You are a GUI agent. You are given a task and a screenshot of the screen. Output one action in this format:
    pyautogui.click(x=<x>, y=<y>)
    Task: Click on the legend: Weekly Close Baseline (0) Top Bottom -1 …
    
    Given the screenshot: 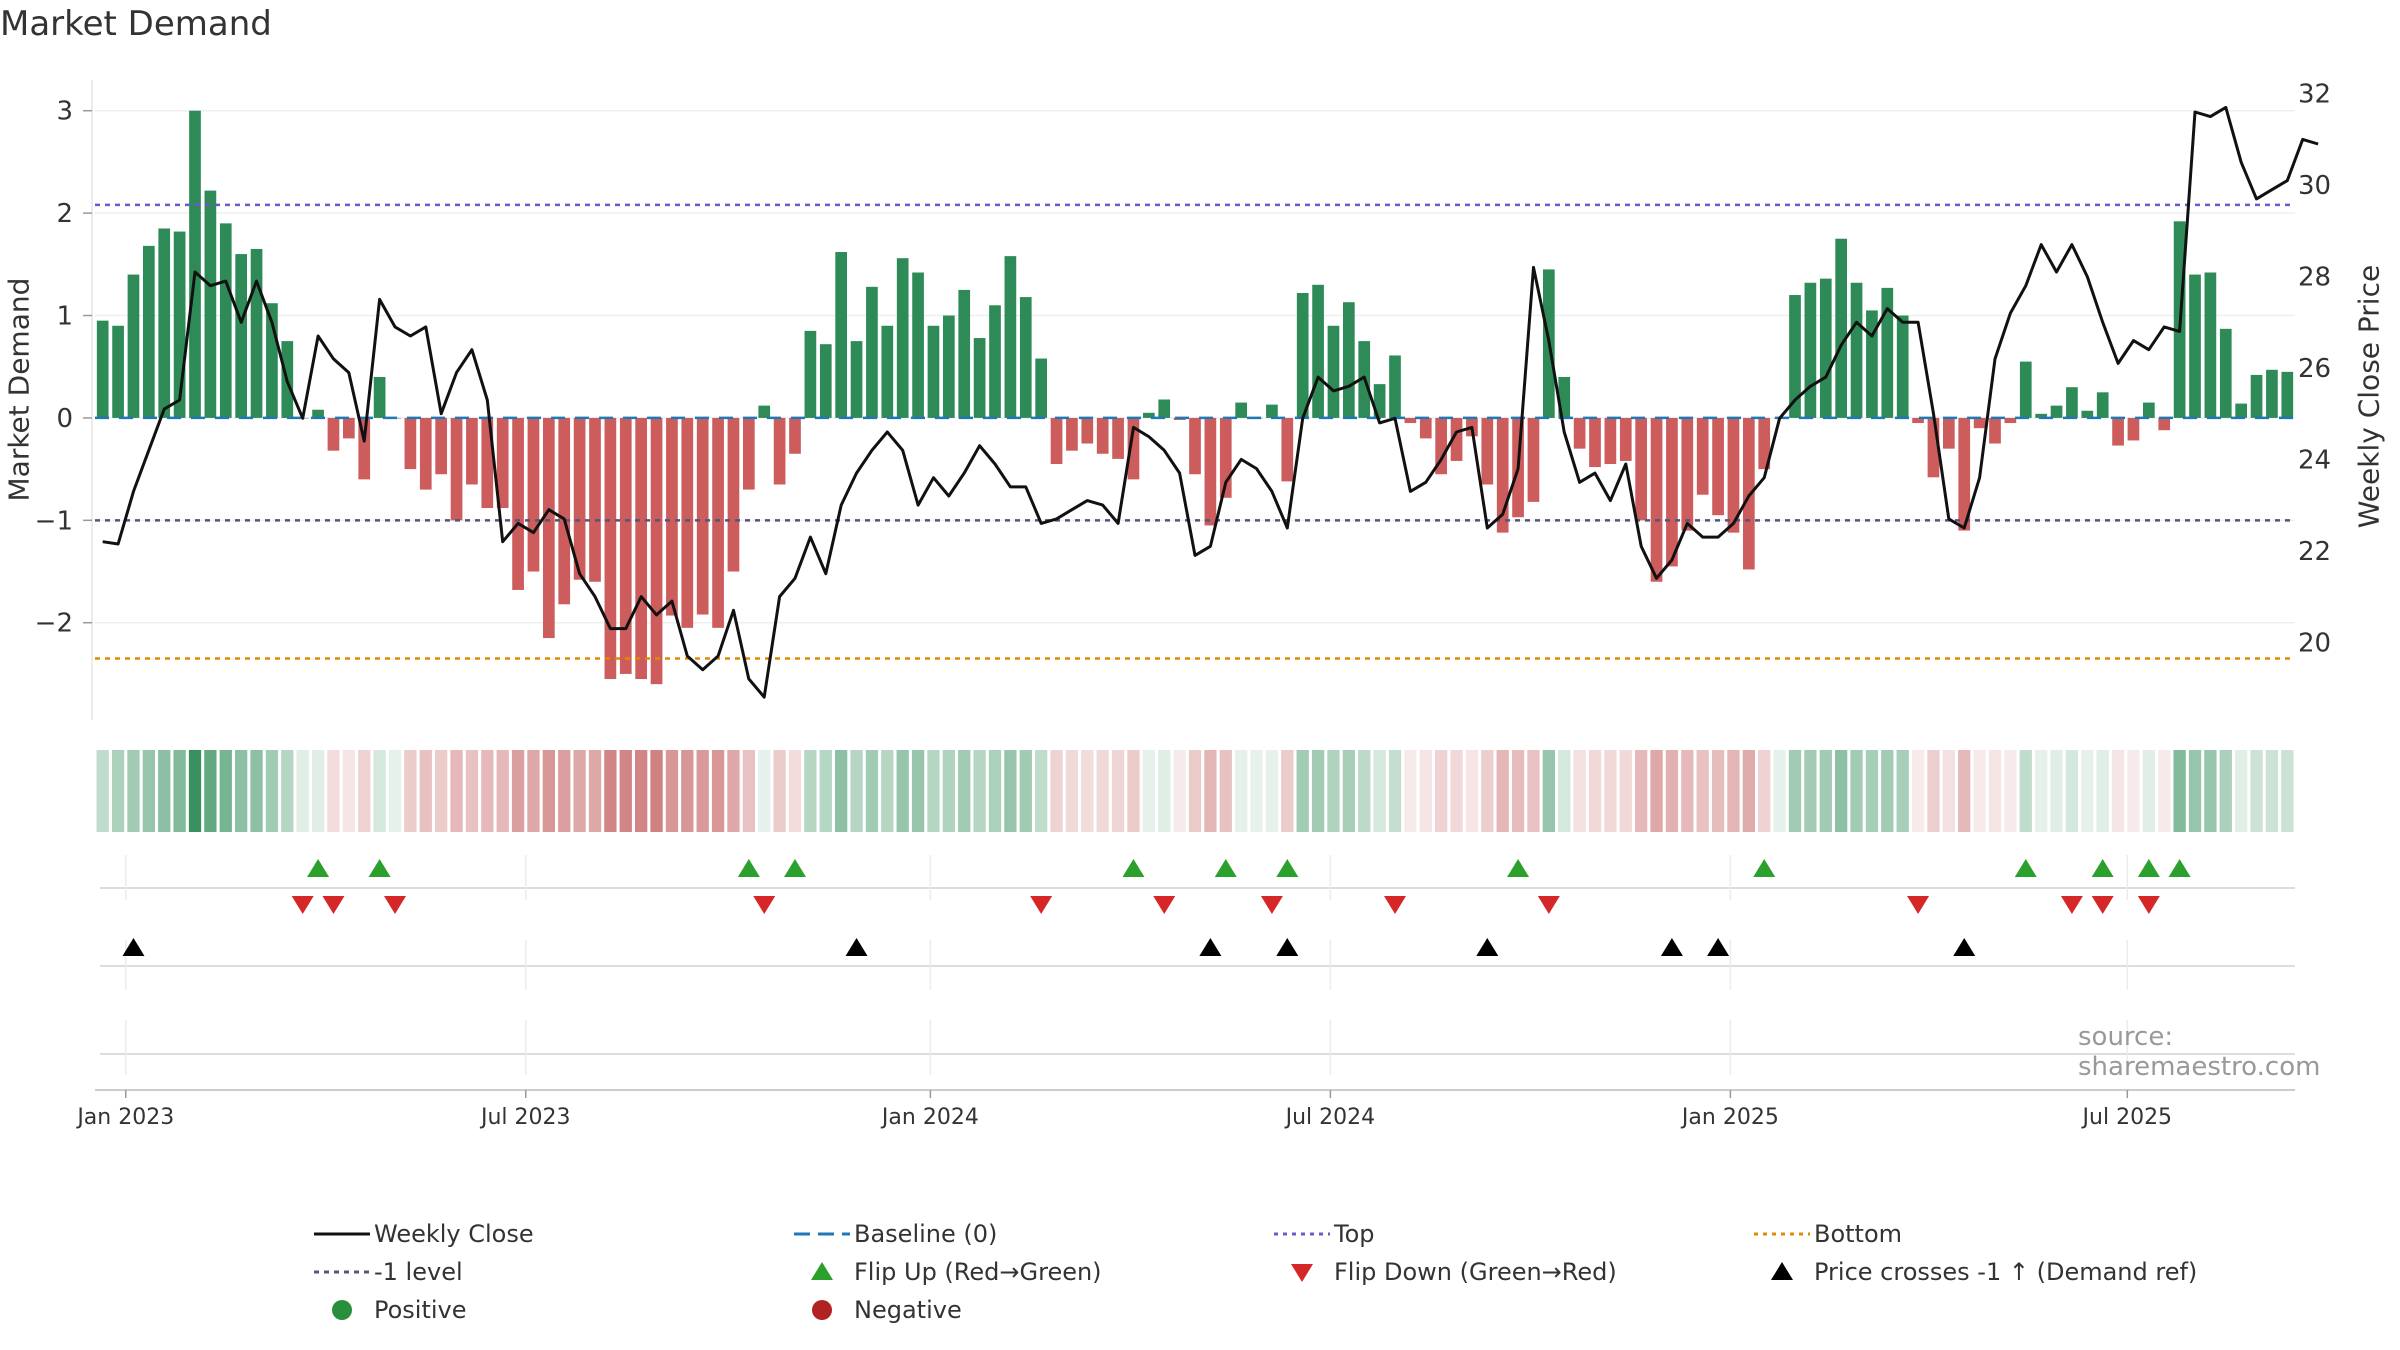 What is the action you would take?
    pyautogui.click(x=1290, y=1272)
    